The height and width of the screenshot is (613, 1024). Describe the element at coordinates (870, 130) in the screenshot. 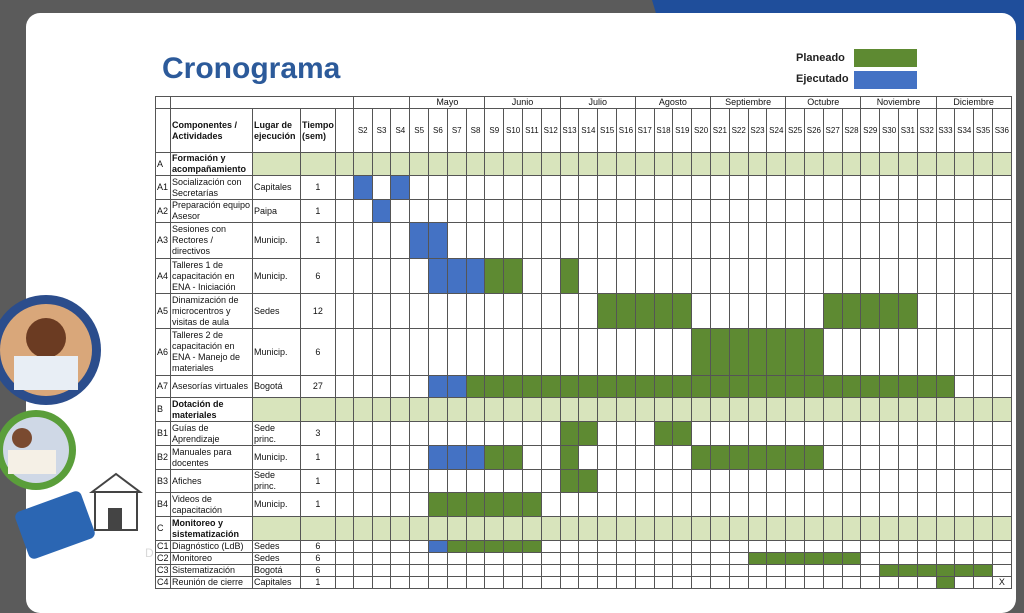

I see `week-label: S29` at that location.